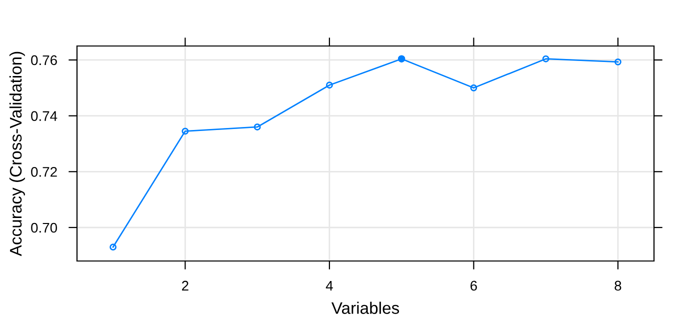  Describe the element at coordinates (365, 308) in the screenshot. I see `x-axis-title: Variables` at that location.